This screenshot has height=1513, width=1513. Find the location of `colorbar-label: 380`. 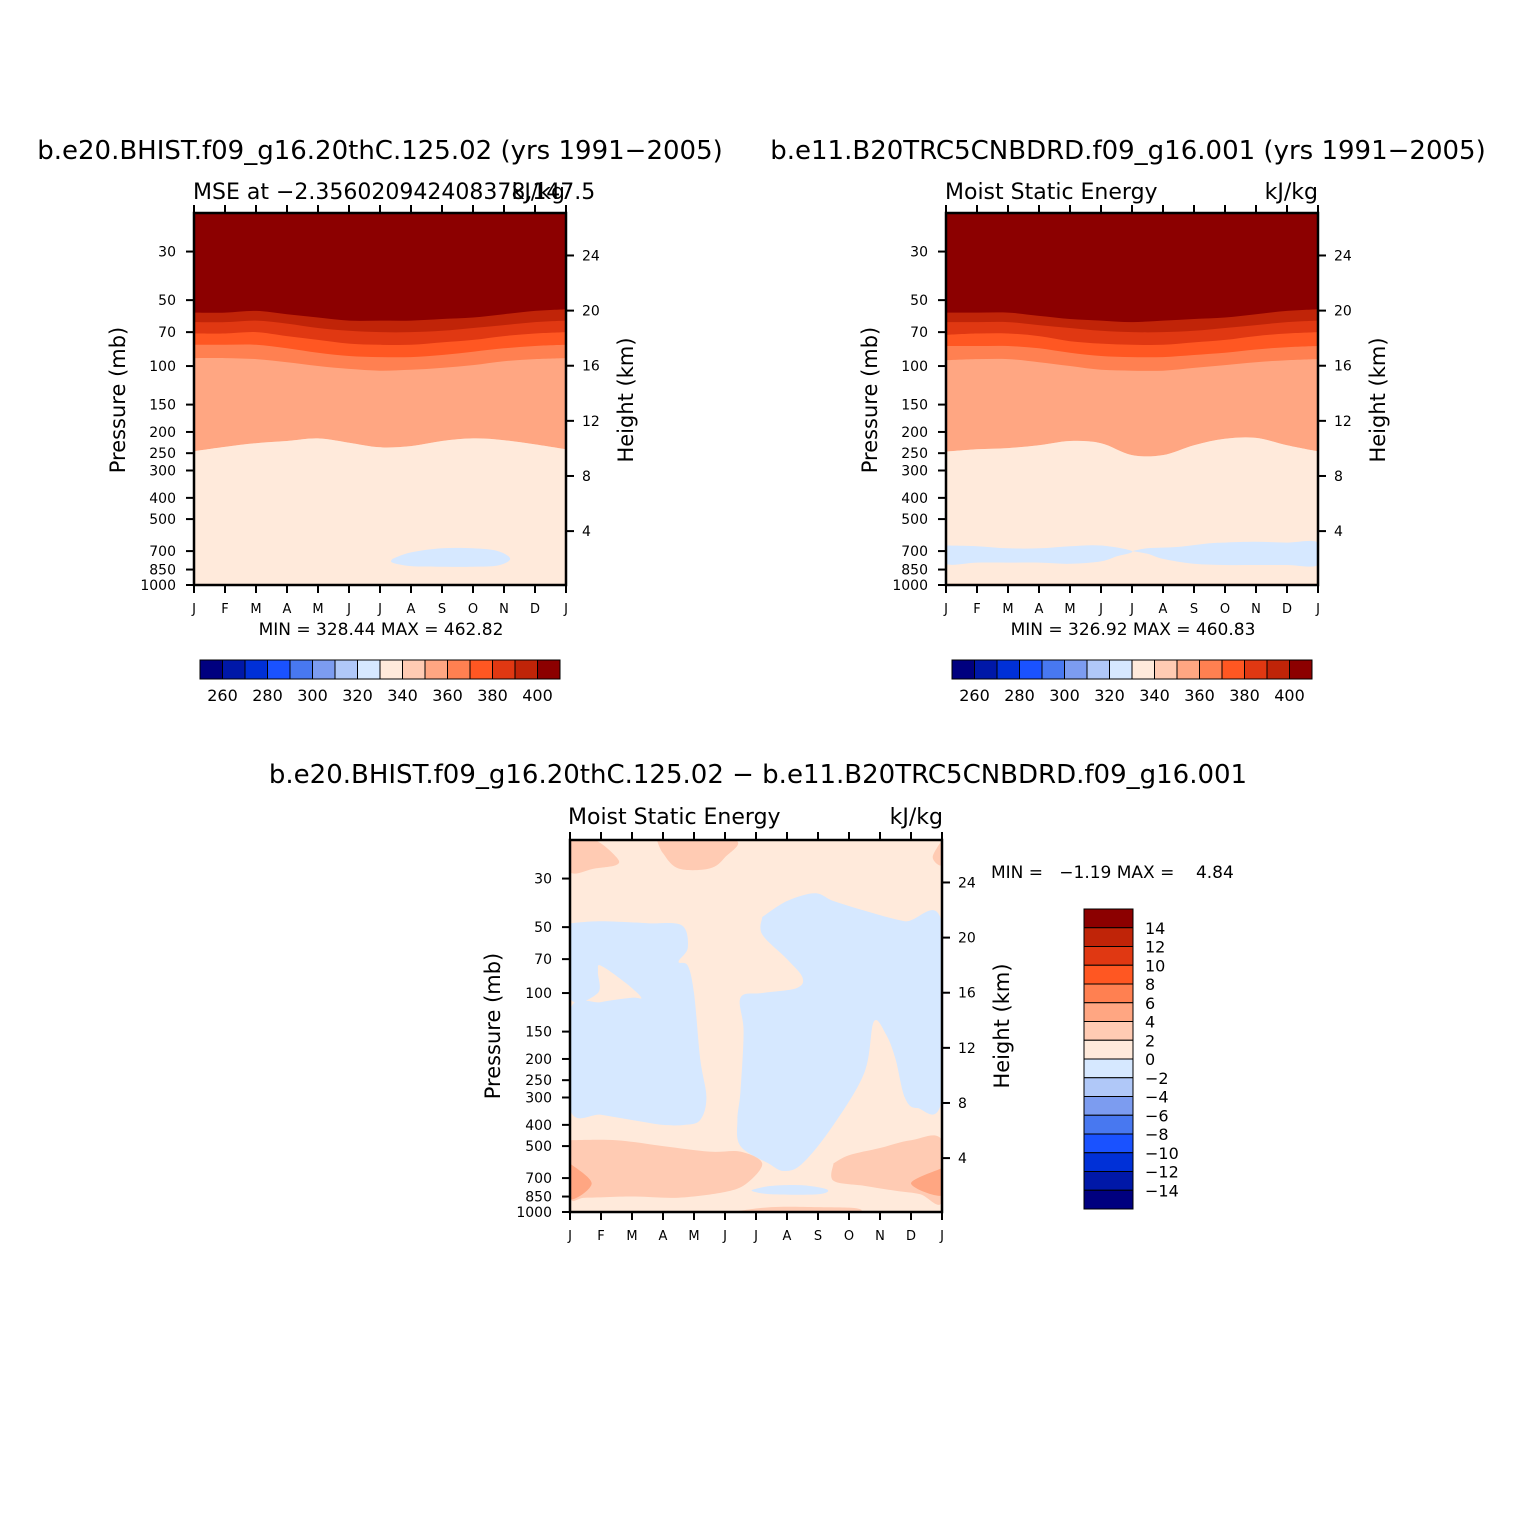

colorbar-label: 380 is located at coordinates (1244, 695).